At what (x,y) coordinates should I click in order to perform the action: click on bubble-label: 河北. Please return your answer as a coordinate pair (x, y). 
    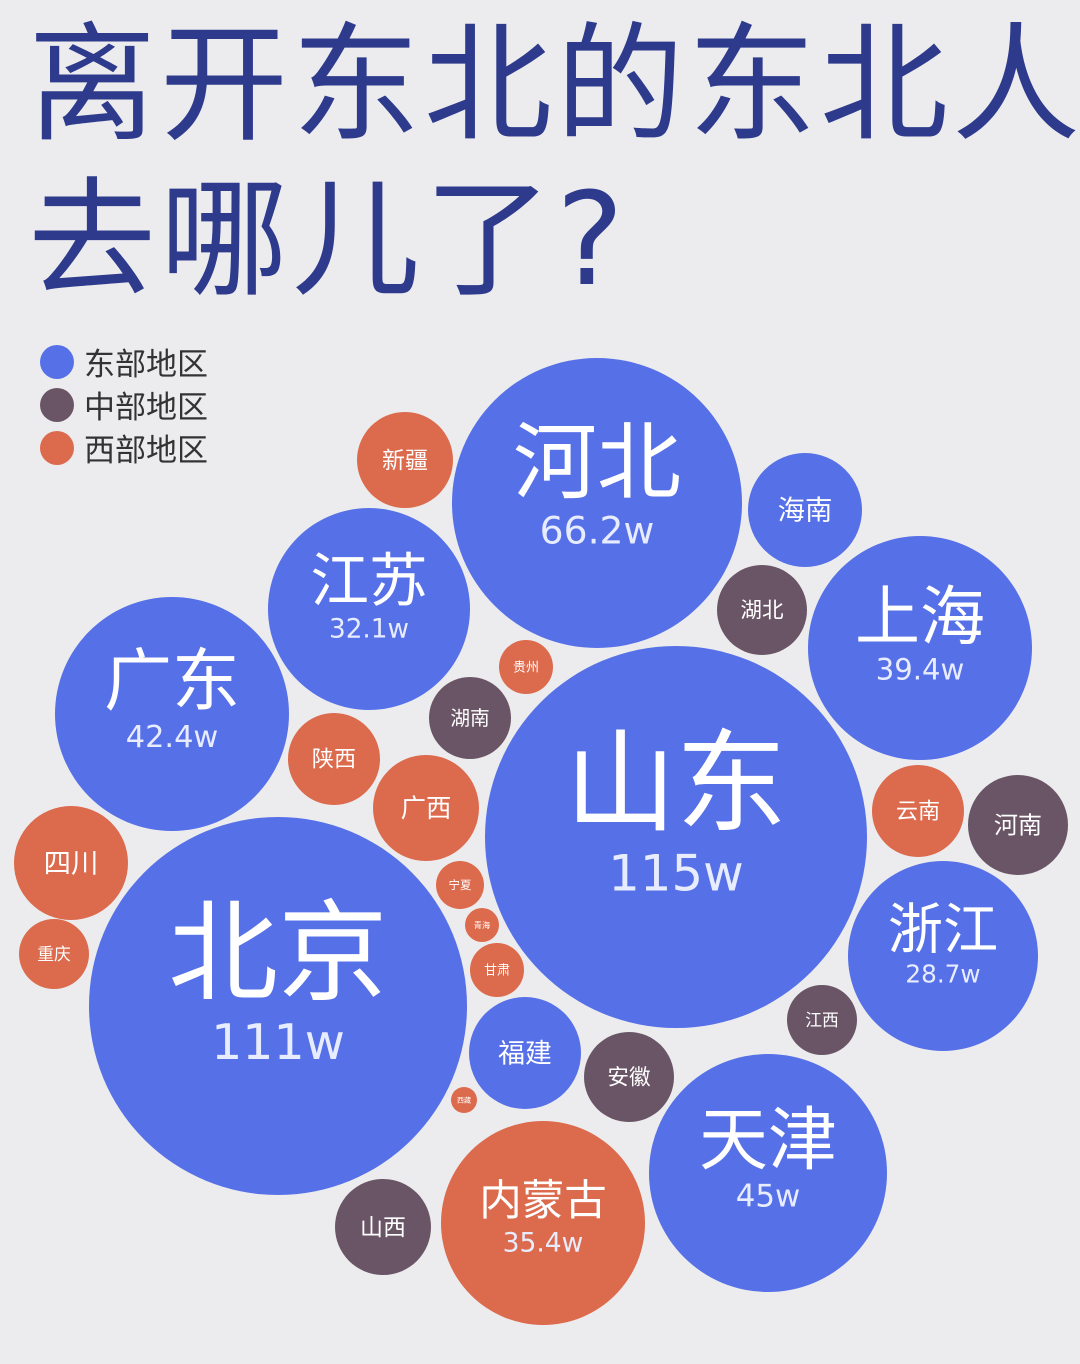
    Looking at the image, I should click on (597, 462).